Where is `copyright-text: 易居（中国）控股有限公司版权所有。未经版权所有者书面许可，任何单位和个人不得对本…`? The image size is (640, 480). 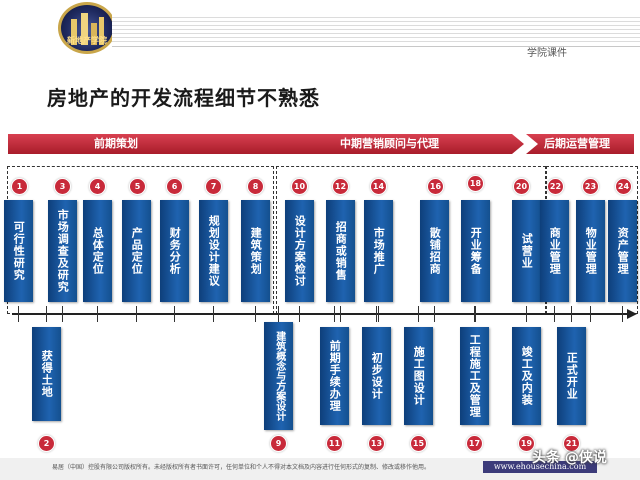
copyright-text: 易居（中国）控股有限公司版权所有。未经版权所有者书面许可，任何单位和个人不得对本… is located at coordinates (241, 467).